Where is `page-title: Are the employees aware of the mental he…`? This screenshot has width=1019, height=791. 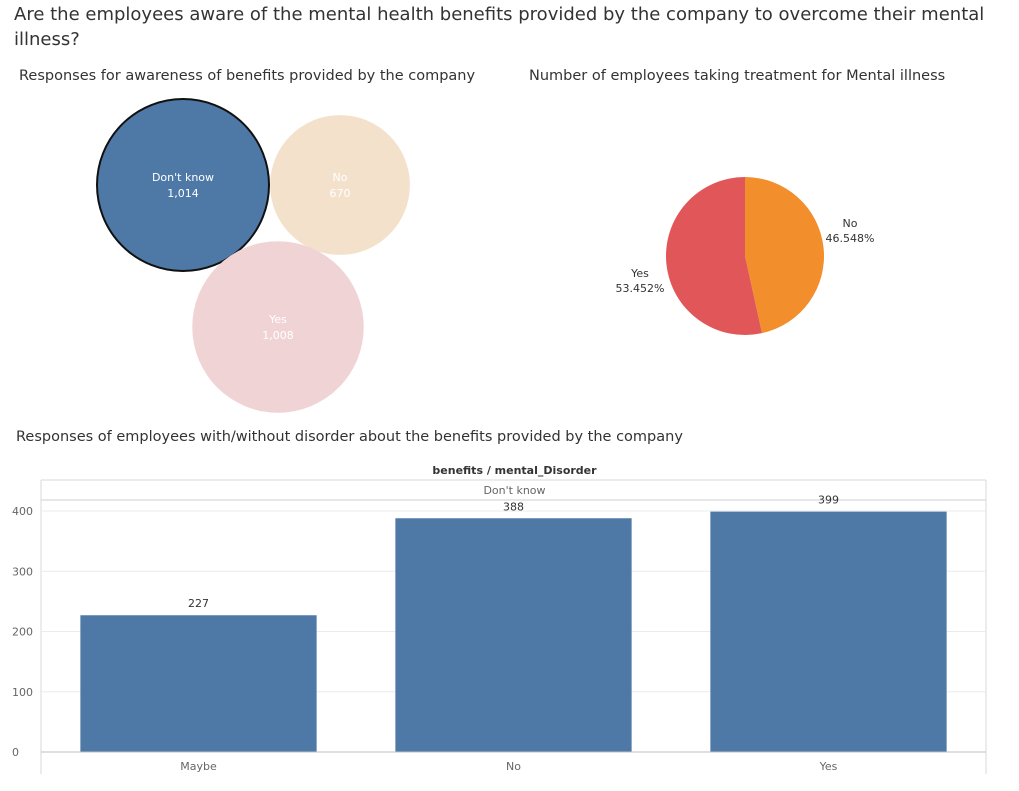 page-title: Are the employees aware of the mental he… is located at coordinates (499, 27).